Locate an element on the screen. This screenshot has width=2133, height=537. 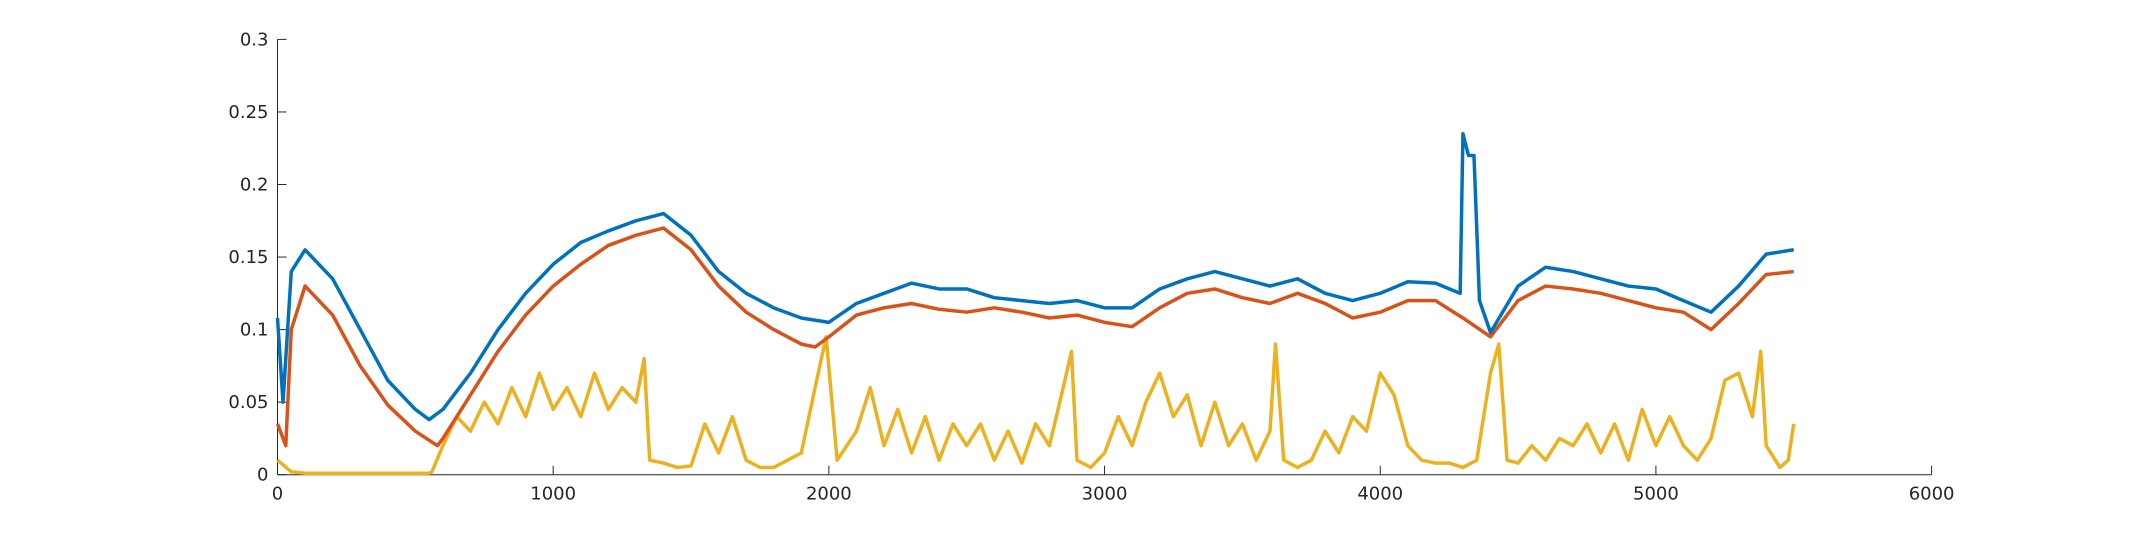
x-tick-label: 5000 is located at coordinates (1656, 494).